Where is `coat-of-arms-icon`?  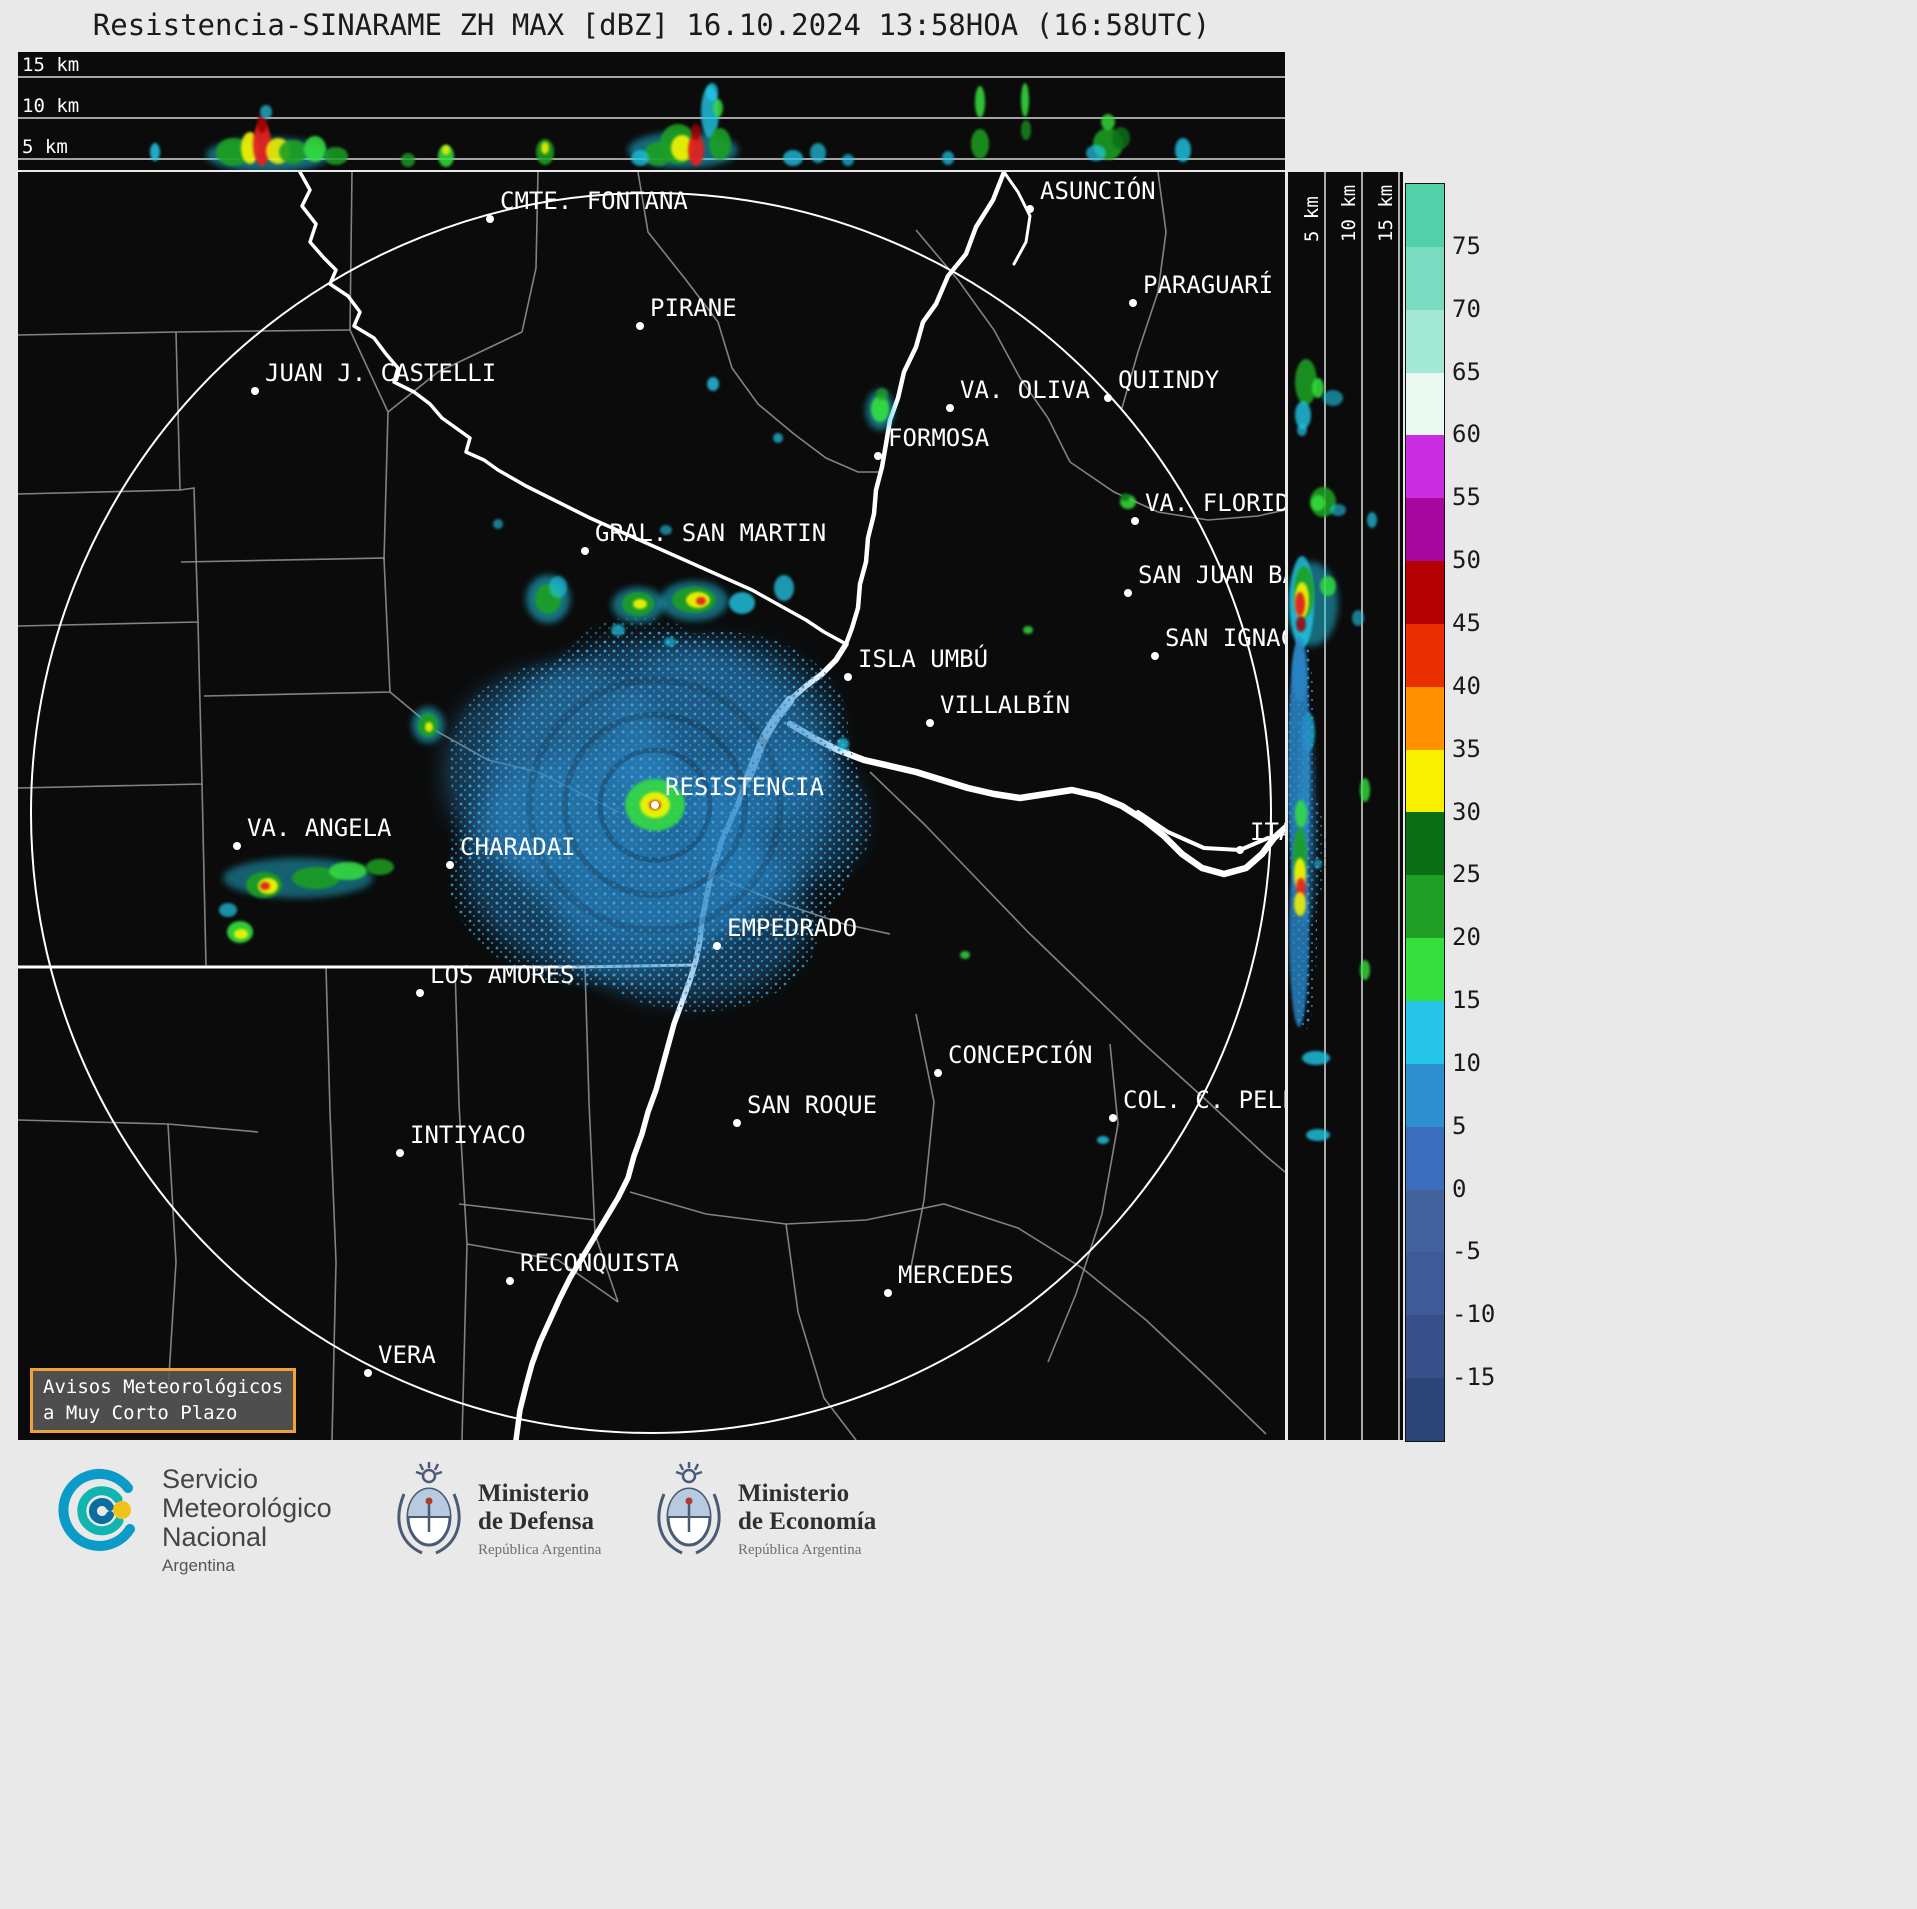 coat-of-arms-icon is located at coordinates (689, 1508).